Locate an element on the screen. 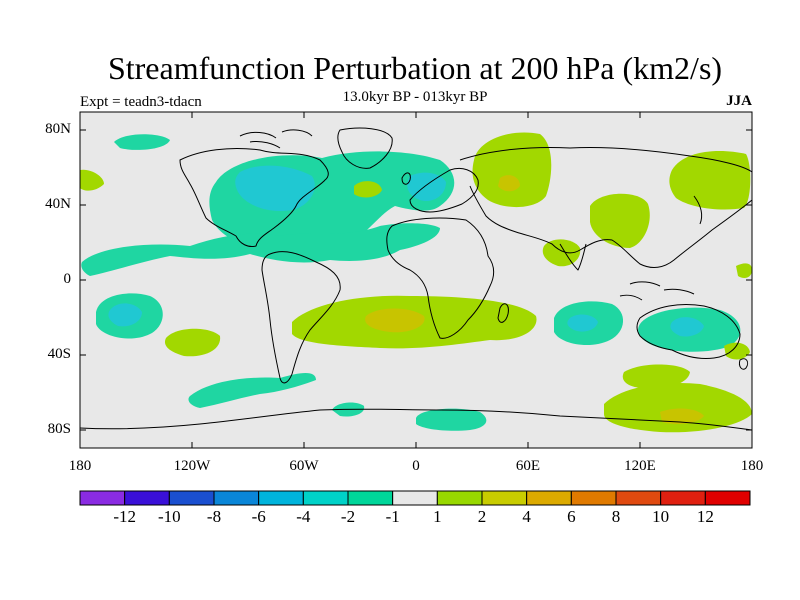 The width and height of the screenshot is (800, 600). neg-anomaly-north-america-core is located at coordinates (275, 188).